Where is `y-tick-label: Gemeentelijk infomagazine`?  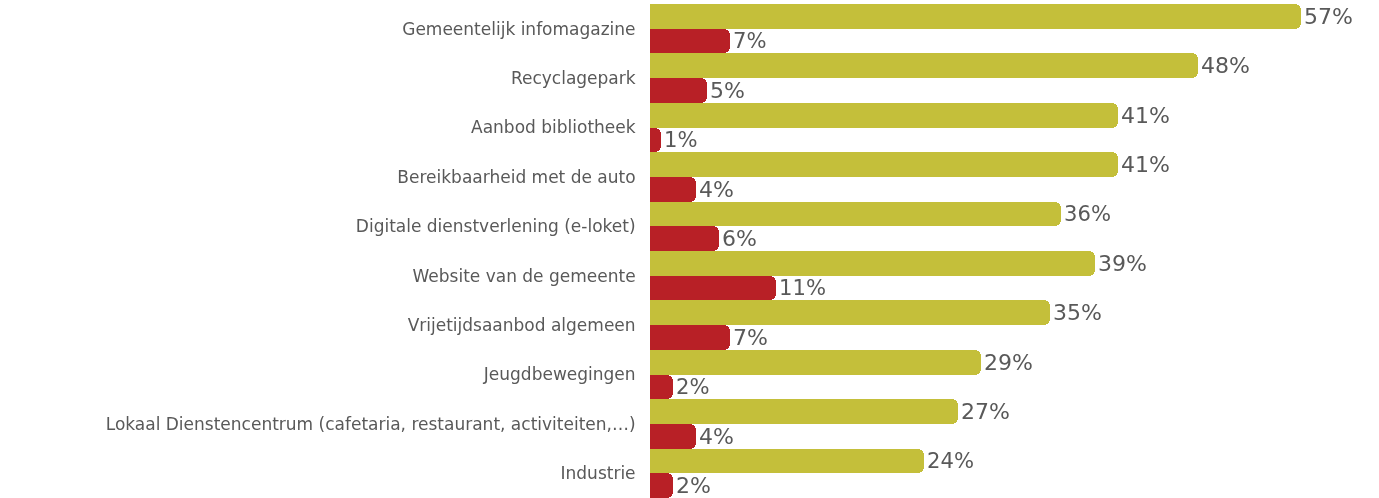
y-tick-label: Gemeentelijk infomagazine is located at coordinates (519, 28).